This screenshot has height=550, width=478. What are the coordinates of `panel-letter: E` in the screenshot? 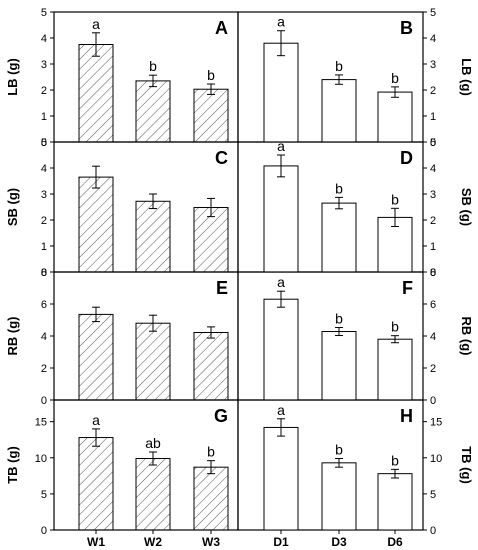 It's located at (222, 288).